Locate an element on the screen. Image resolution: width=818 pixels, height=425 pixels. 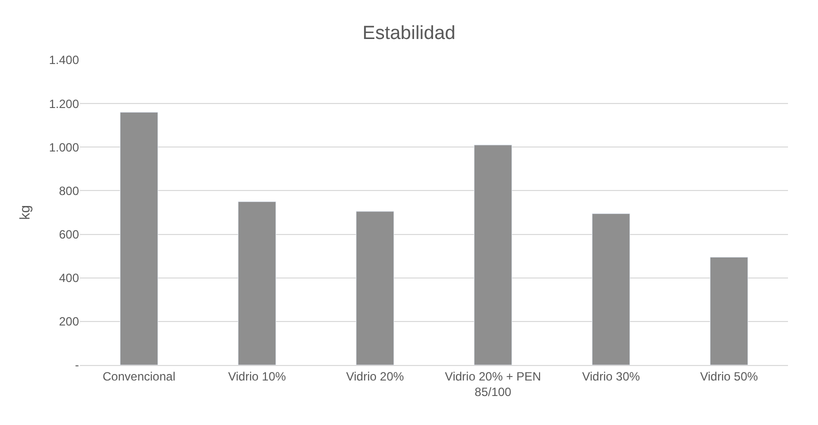
y-tick-label: 200 is located at coordinates (69, 321).